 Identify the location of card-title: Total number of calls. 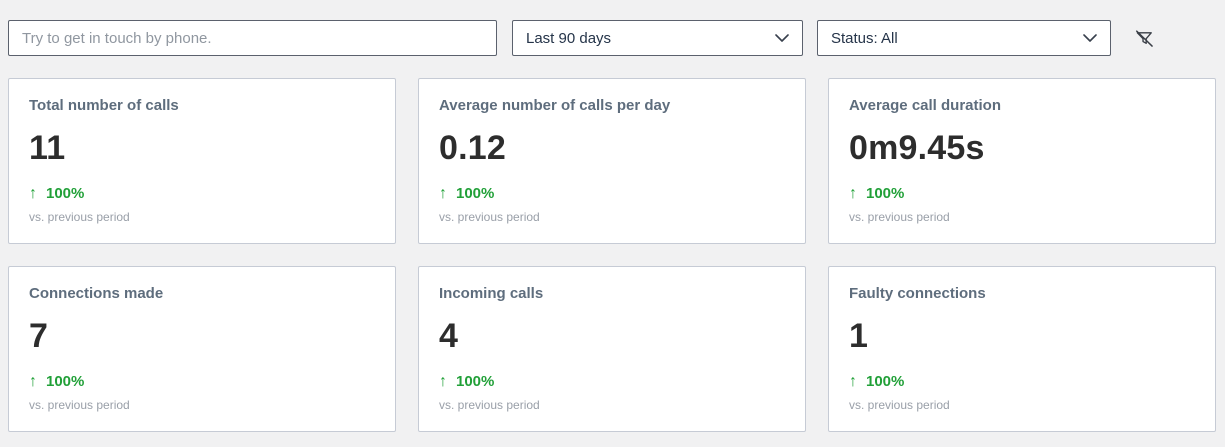
(104, 105).